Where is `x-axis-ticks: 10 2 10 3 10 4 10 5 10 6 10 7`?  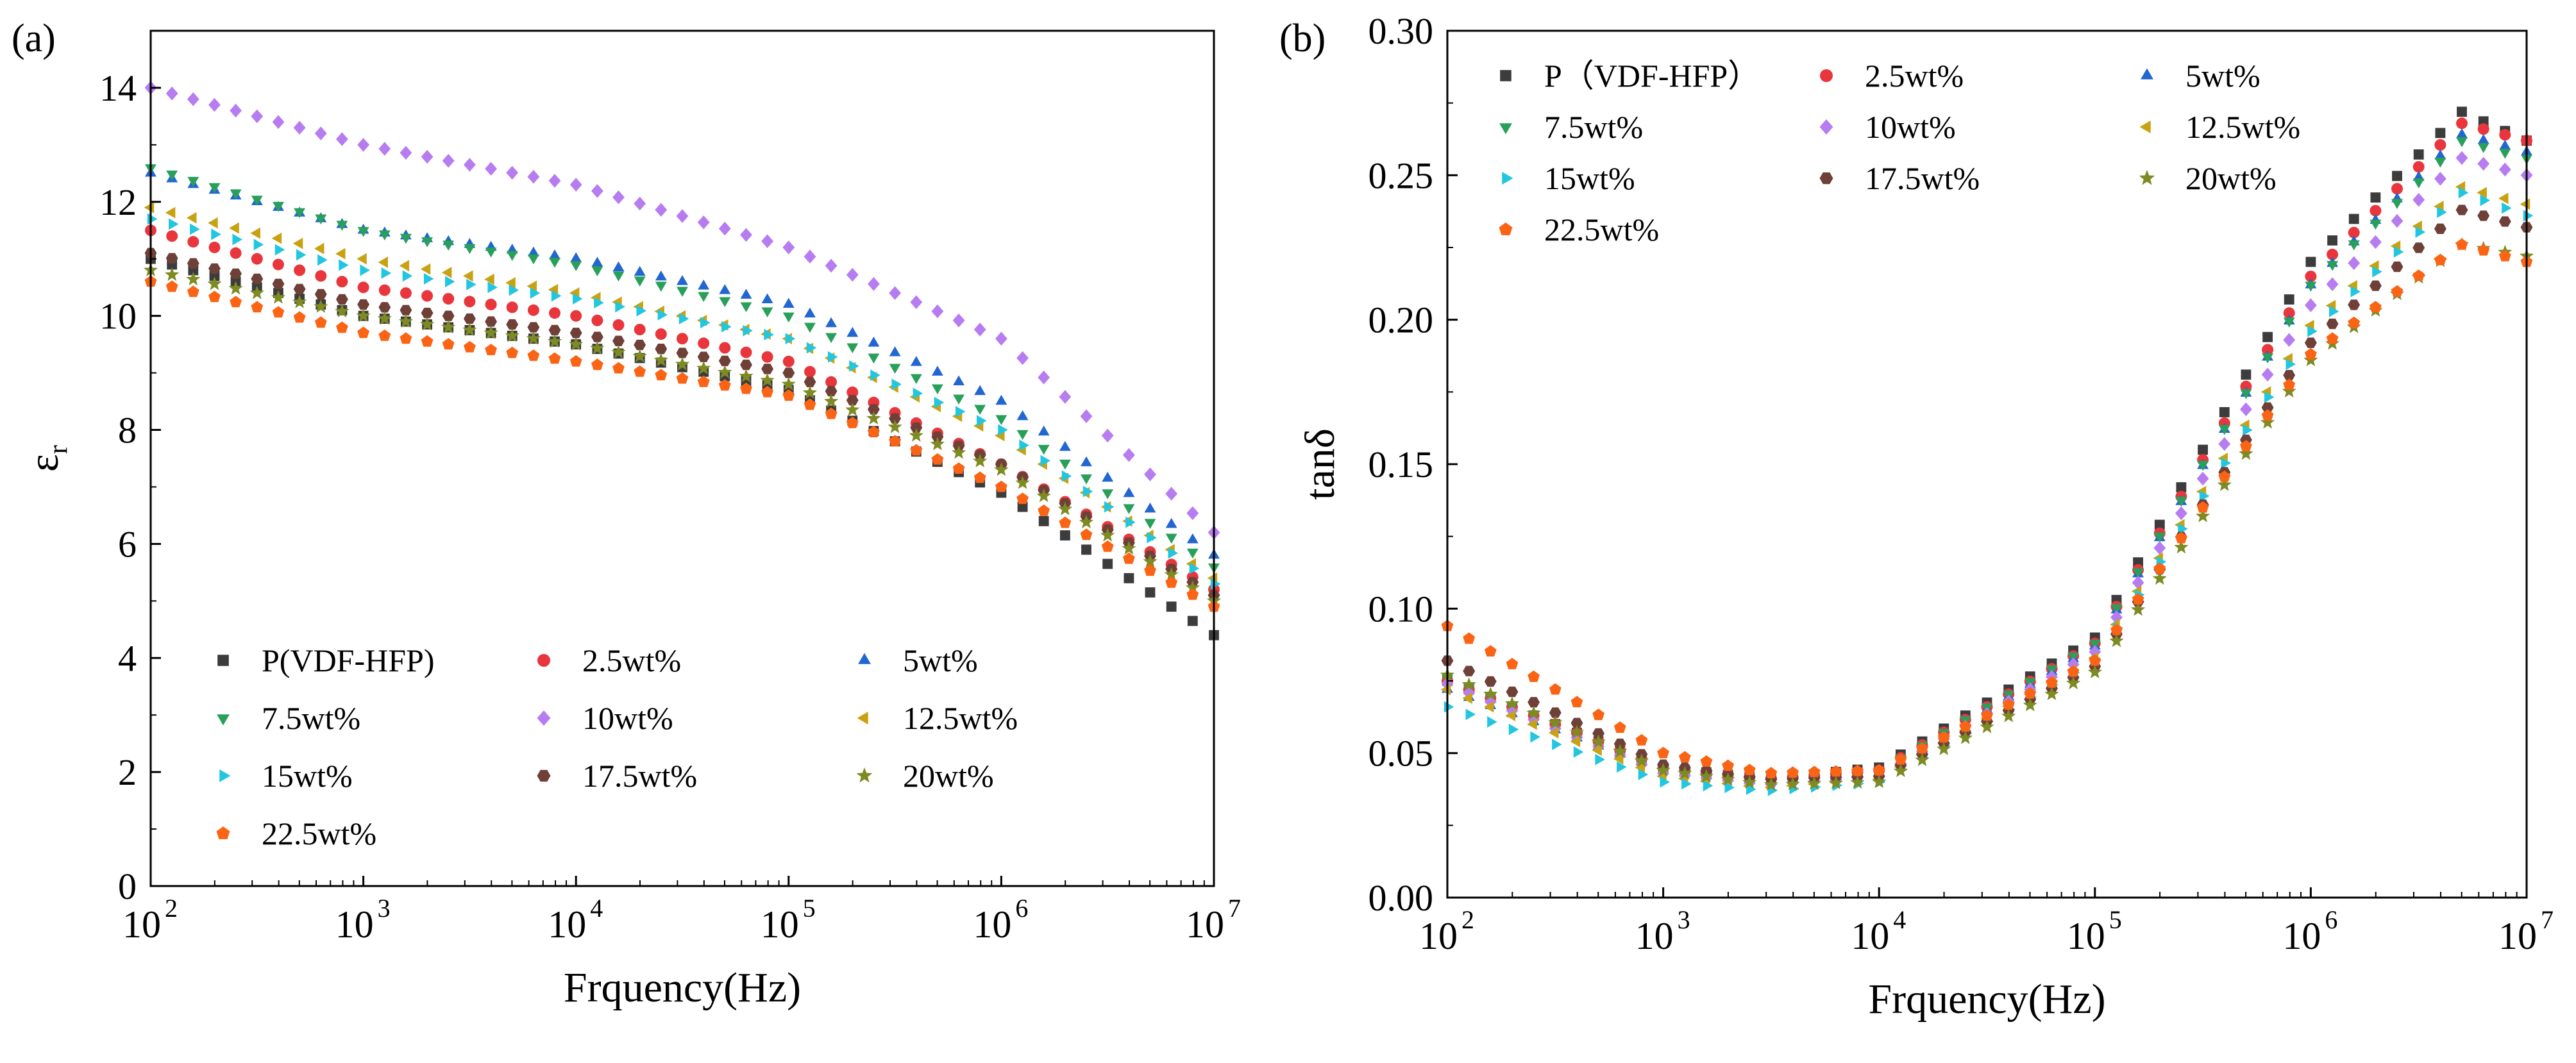 x-axis-ticks: 10 2 10 3 10 4 10 5 10 6 10 7 is located at coordinates (681, 911).